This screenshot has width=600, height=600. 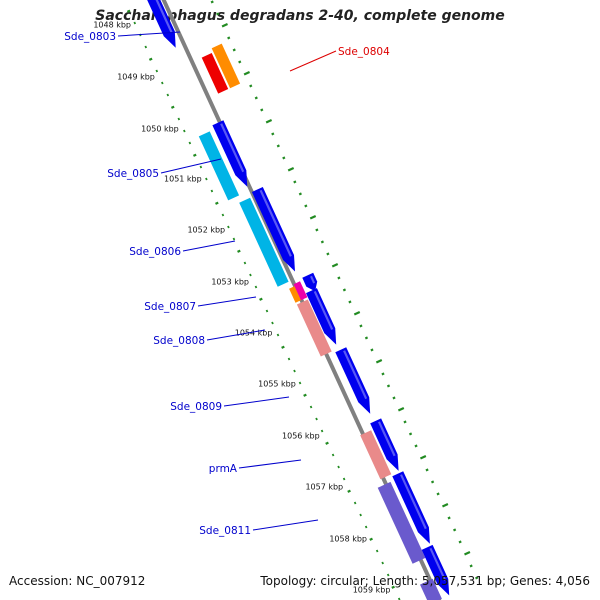 What do you see at coordinates (364, 52) in the screenshot?
I see `gene-label-sde_0804: Sde_0804` at bounding box center [364, 52].